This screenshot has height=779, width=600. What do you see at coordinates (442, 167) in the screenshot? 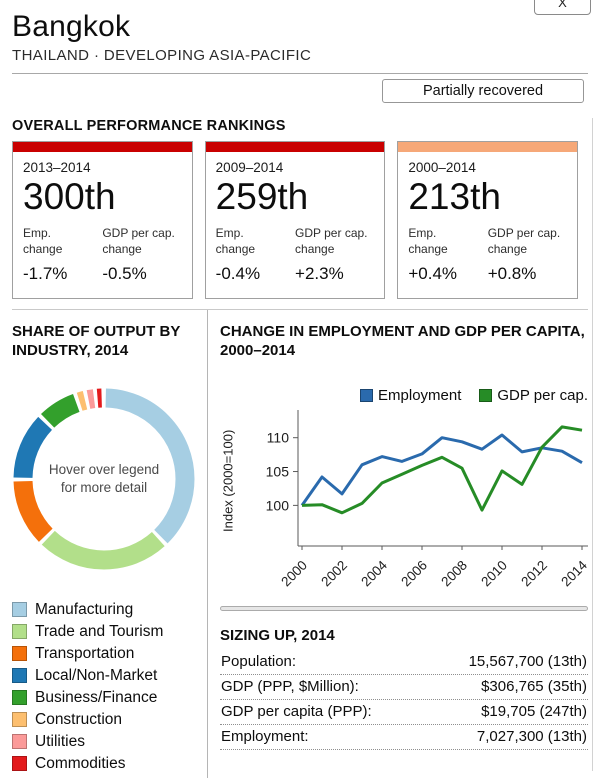
I see `card-period: 2000–2014` at bounding box center [442, 167].